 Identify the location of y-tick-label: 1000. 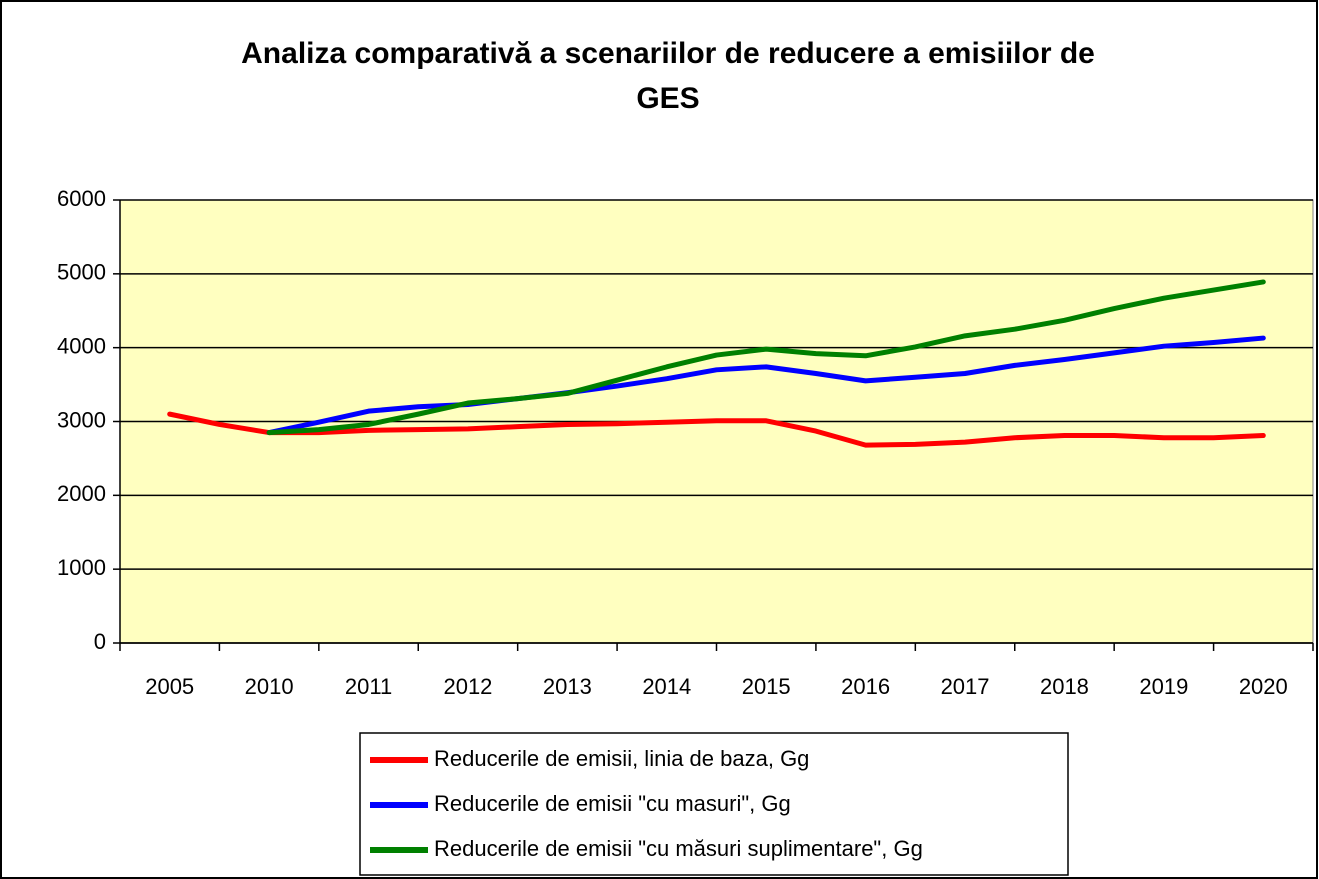
(81, 567).